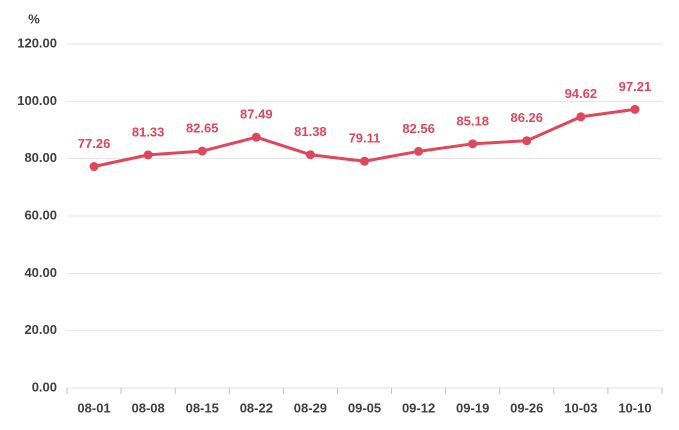 The height and width of the screenshot is (430, 679). What do you see at coordinates (40, 214) in the screenshot?
I see `y-tick-label: 60.00` at bounding box center [40, 214].